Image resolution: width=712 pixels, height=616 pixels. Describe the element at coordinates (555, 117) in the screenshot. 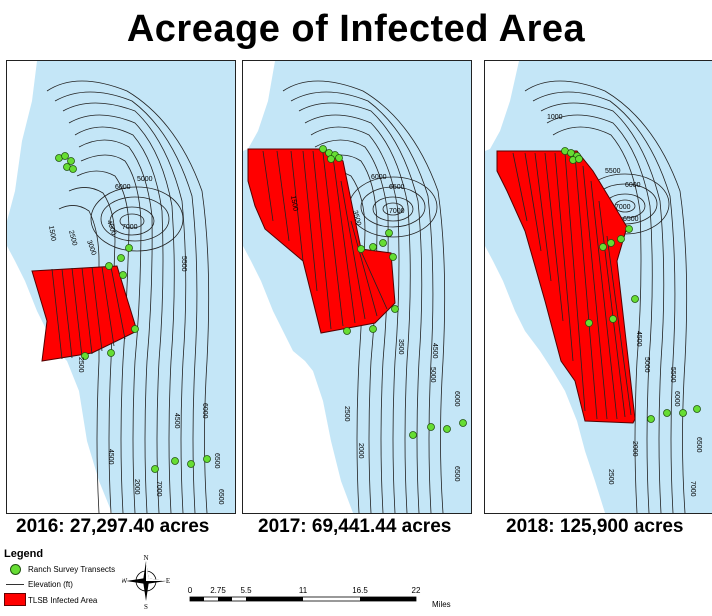

I see `contour-label: 1000` at that location.